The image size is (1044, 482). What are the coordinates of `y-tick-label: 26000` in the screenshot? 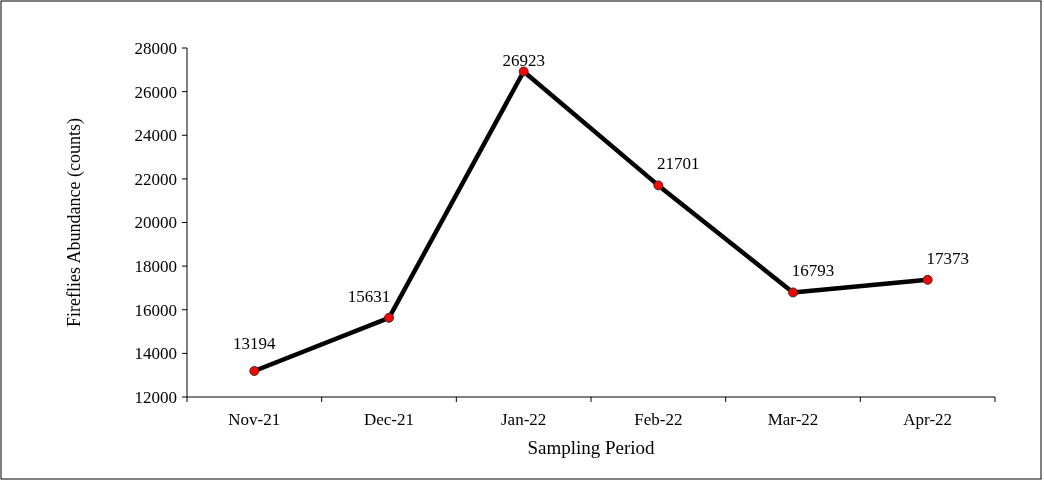 It's located at (155, 92).